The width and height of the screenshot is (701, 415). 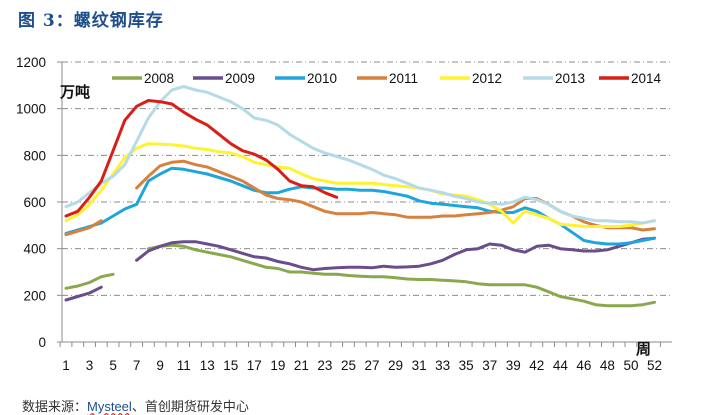 What do you see at coordinates (348, 365) in the screenshot?
I see `x-tick-label: 25` at bounding box center [348, 365].